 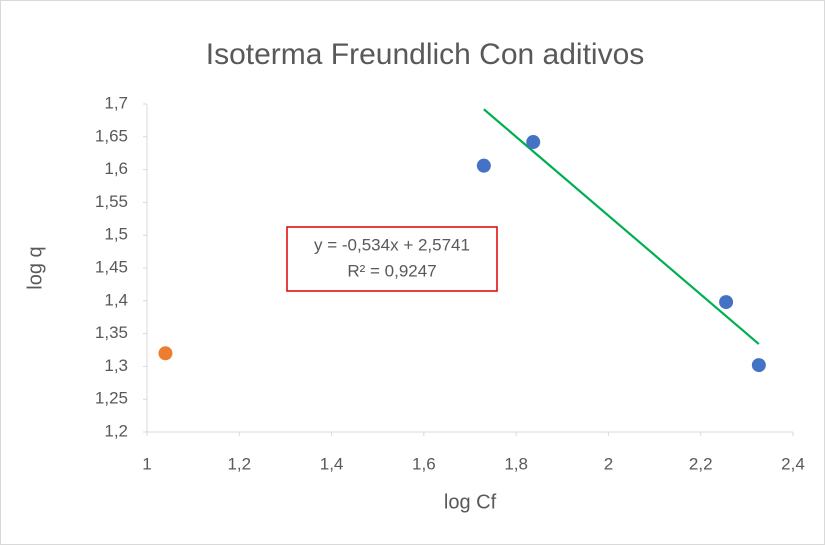 I want to click on x-tick-label: 2,4, so click(x=793, y=463).